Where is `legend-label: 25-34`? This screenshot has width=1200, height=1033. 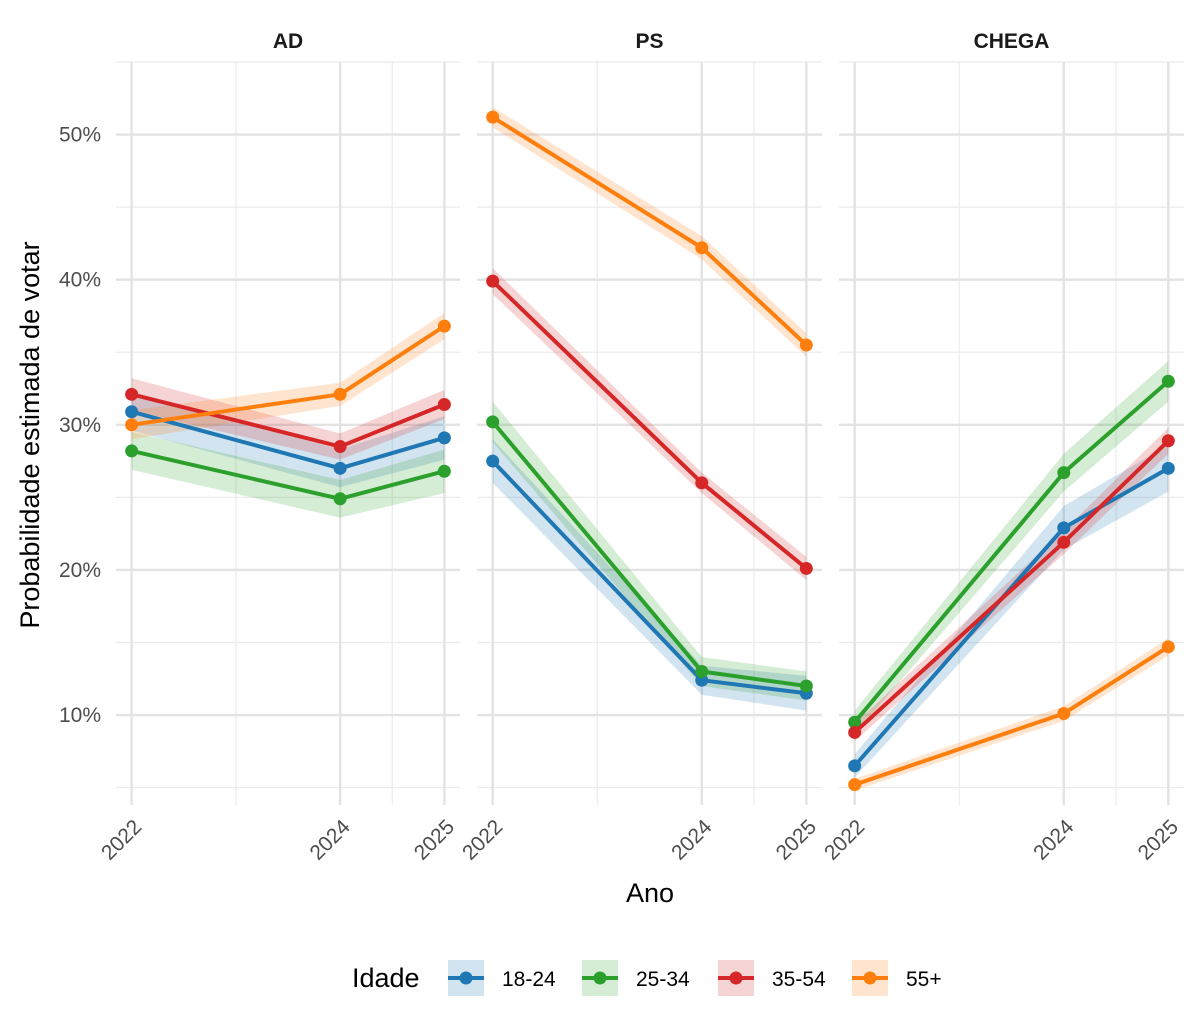 legend-label: 25-34 is located at coordinates (663, 979).